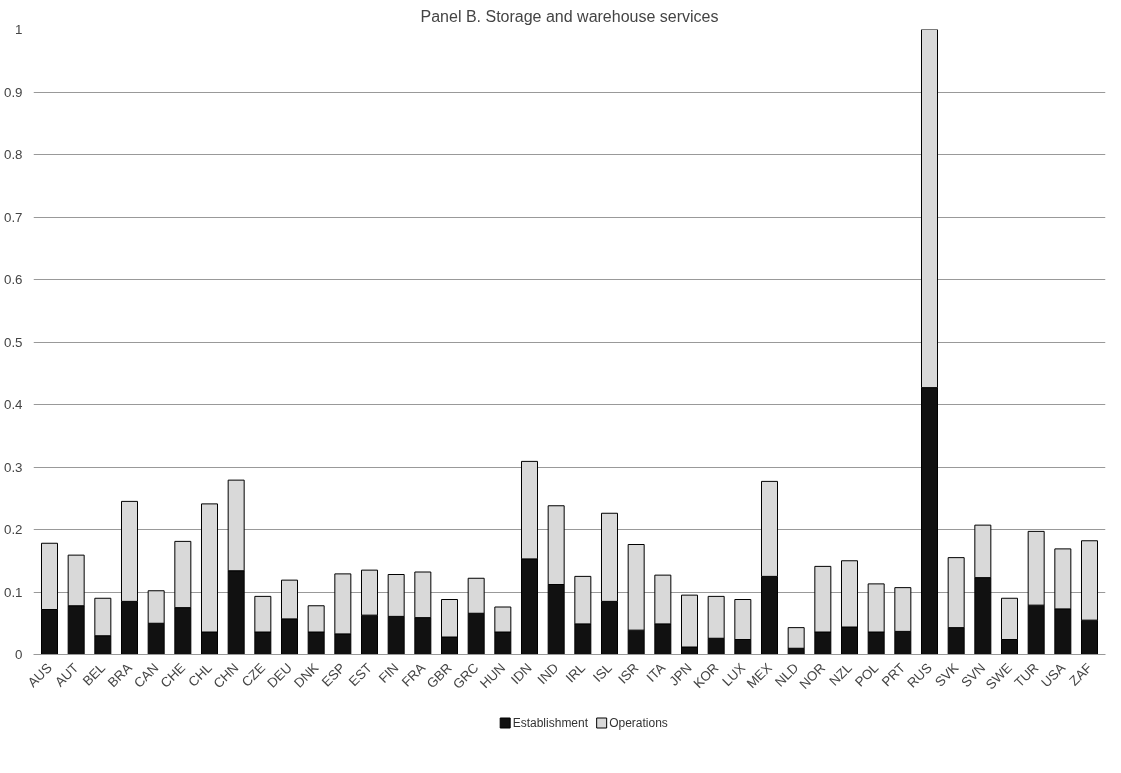 The image size is (1121, 773). What do you see at coordinates (575, 673) in the screenshot?
I see `x-tick-label: IRL` at bounding box center [575, 673].